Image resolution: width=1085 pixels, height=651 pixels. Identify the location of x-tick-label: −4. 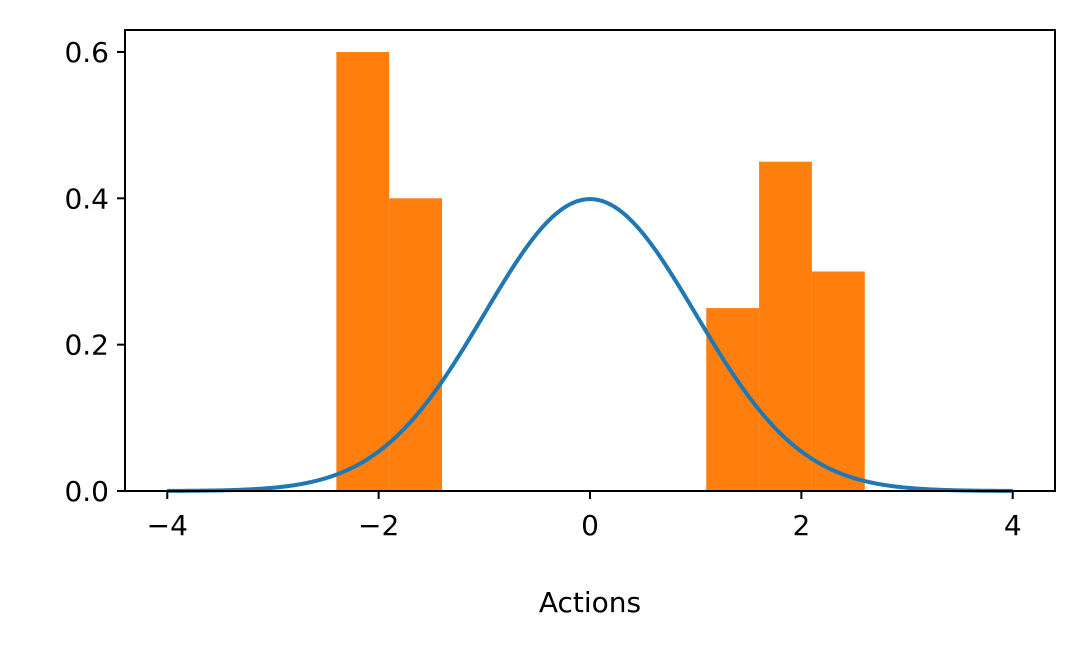
(167, 525).